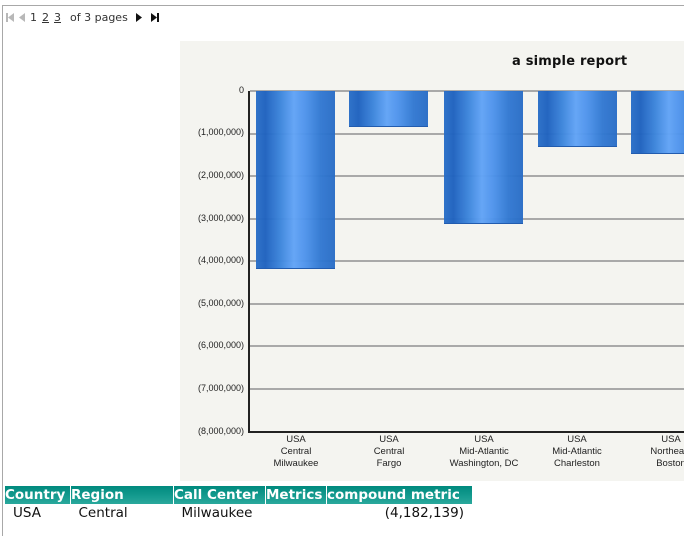 Image resolution: width=684 pixels, height=536 pixels. What do you see at coordinates (220, 218) in the screenshot?
I see `y-tick-label: (3,000,000)` at bounding box center [220, 218].